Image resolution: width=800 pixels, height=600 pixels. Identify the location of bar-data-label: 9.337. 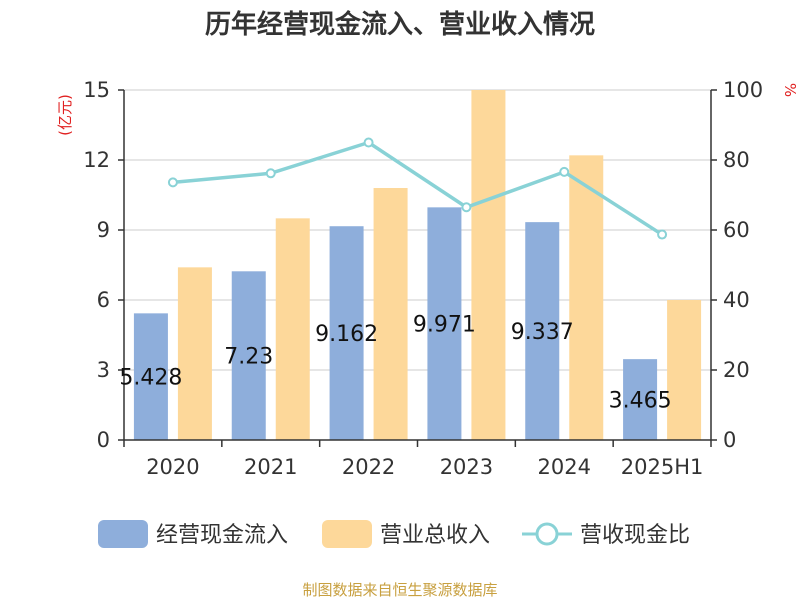
(542, 332).